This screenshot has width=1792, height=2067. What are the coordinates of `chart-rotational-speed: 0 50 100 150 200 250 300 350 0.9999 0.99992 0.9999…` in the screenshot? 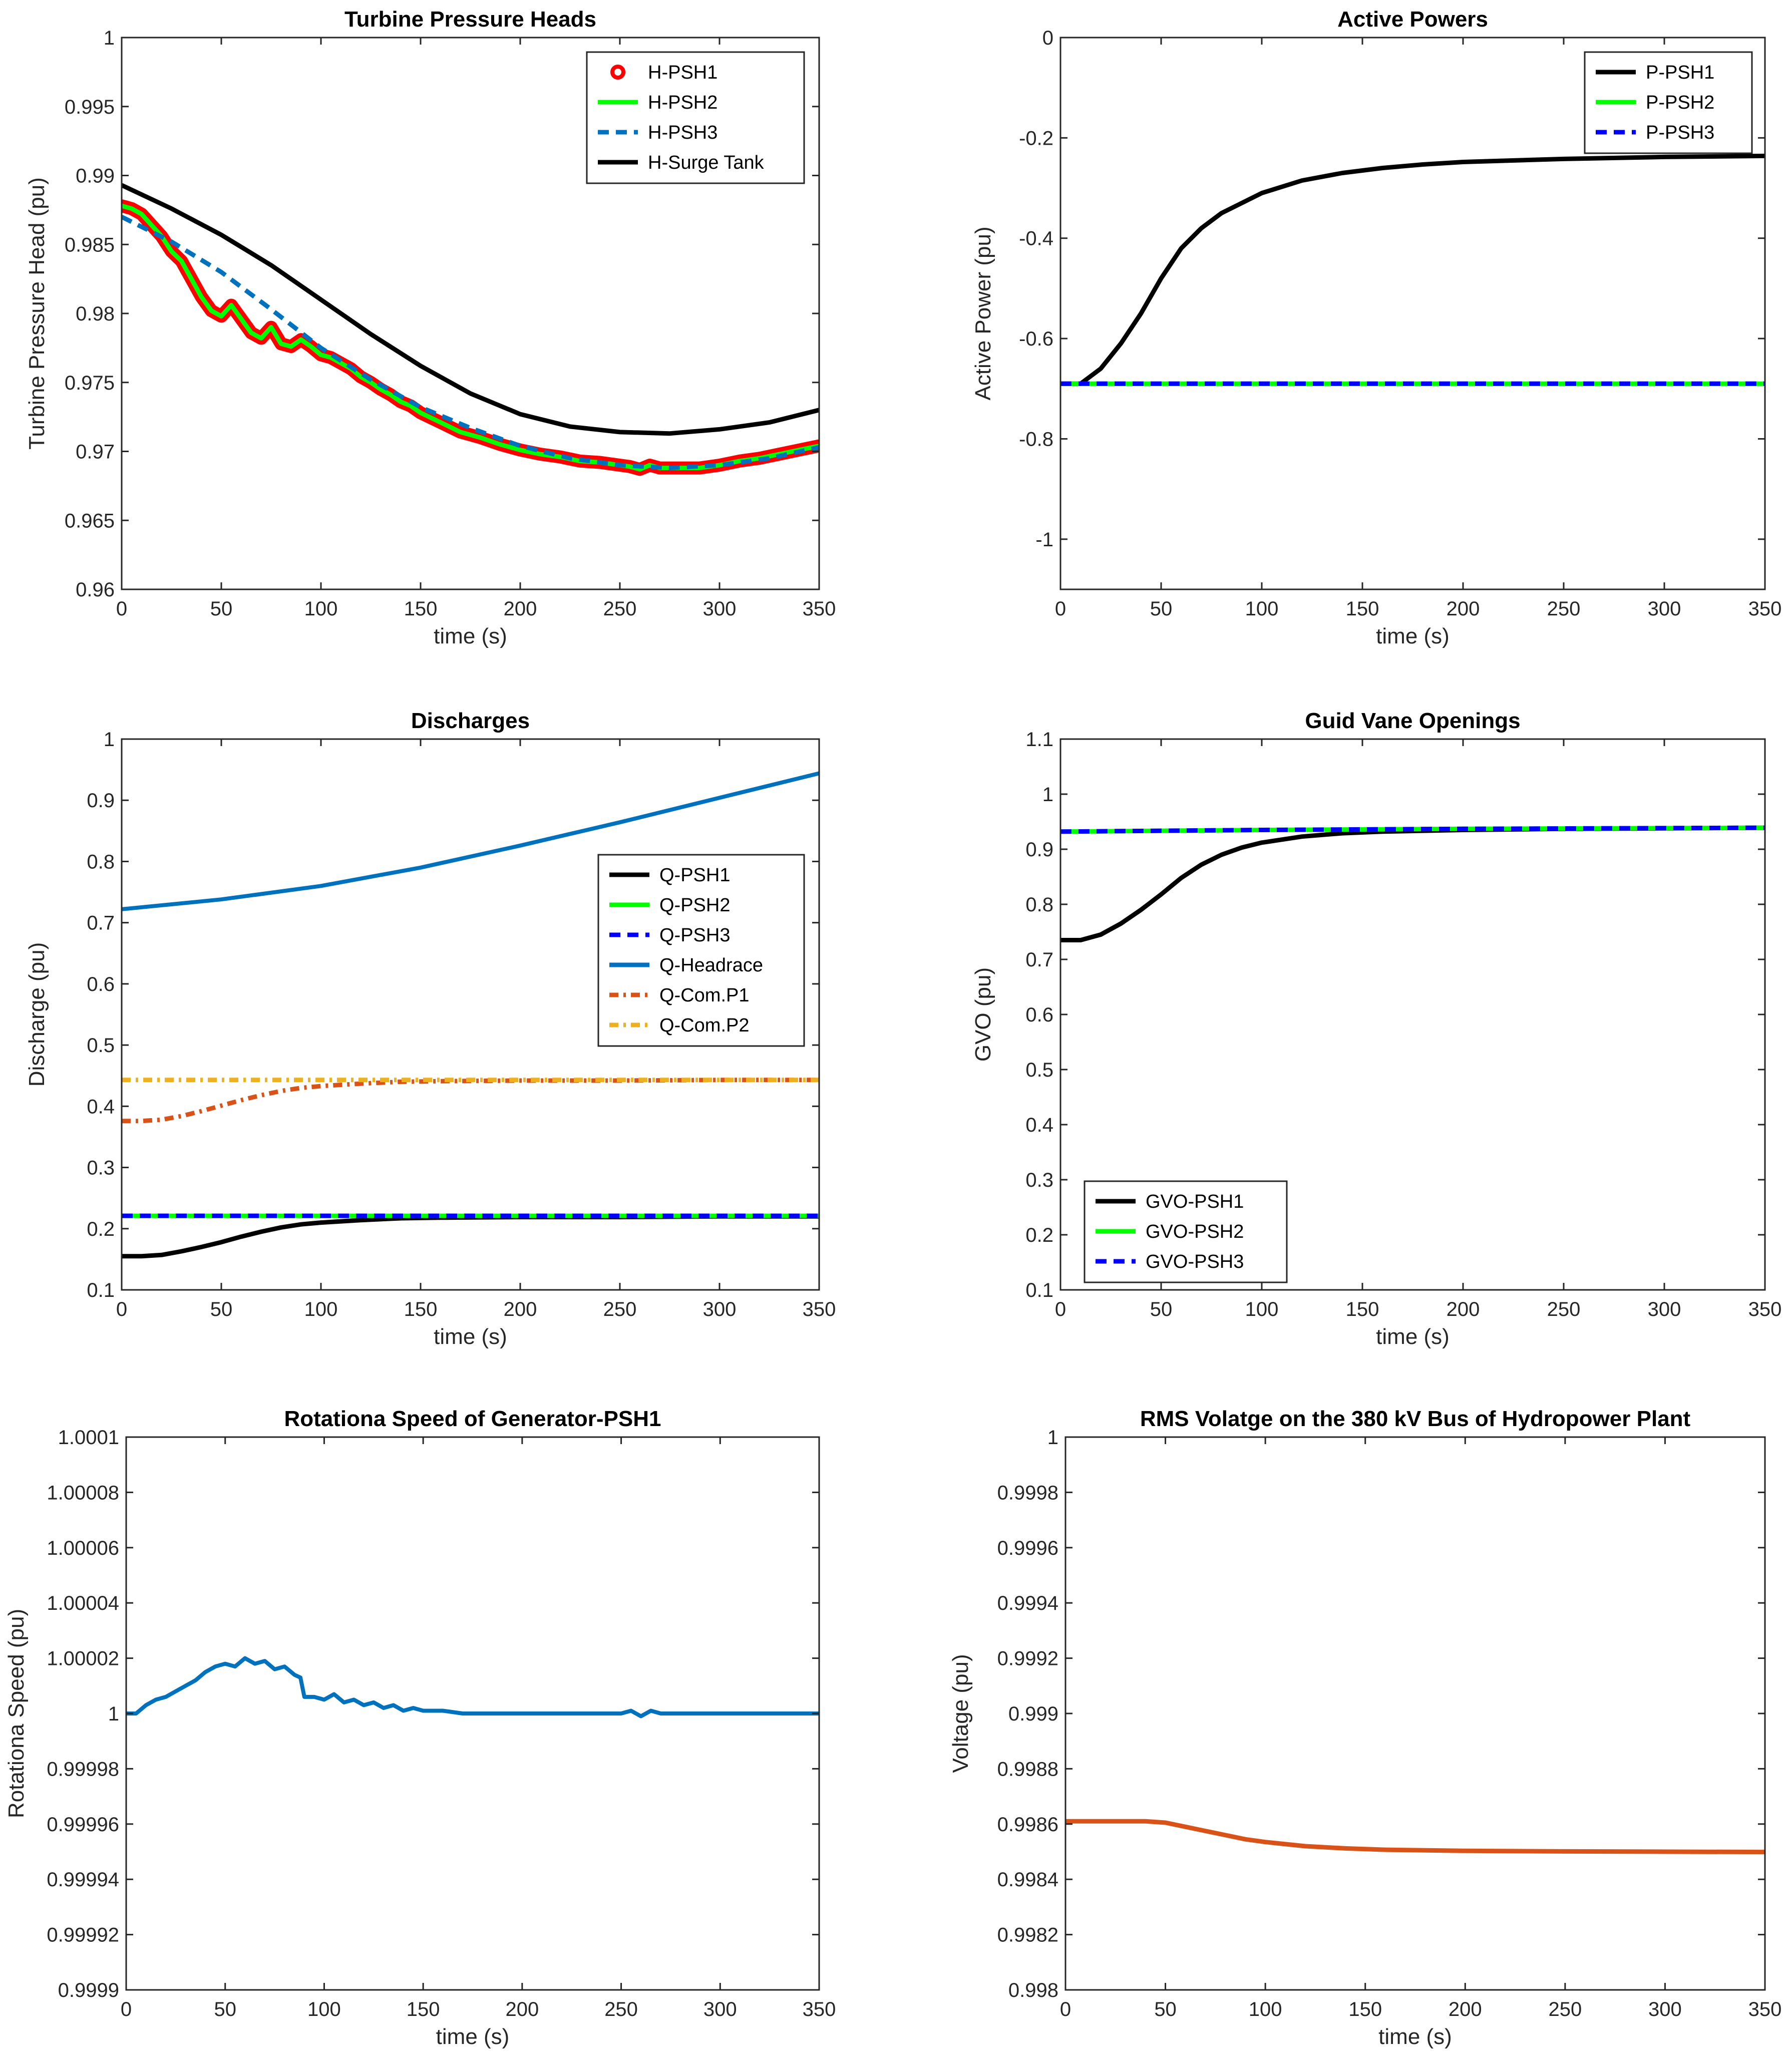 It's located at (420, 1728).